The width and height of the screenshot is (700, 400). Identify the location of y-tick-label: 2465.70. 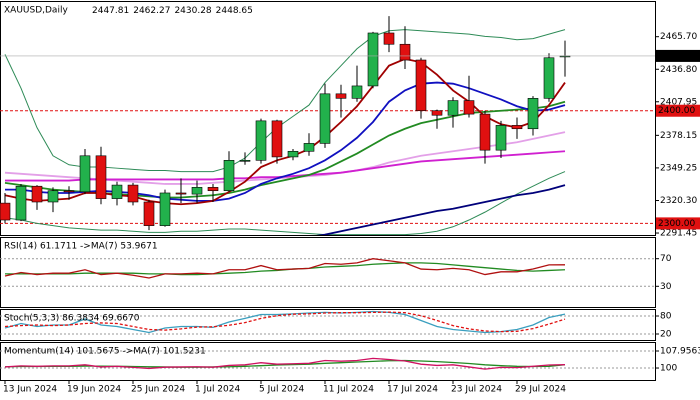
(678, 37).